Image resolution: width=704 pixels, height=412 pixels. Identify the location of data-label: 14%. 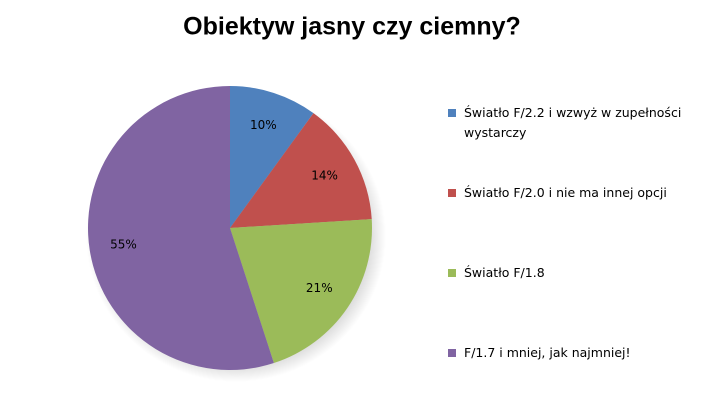
(324, 176).